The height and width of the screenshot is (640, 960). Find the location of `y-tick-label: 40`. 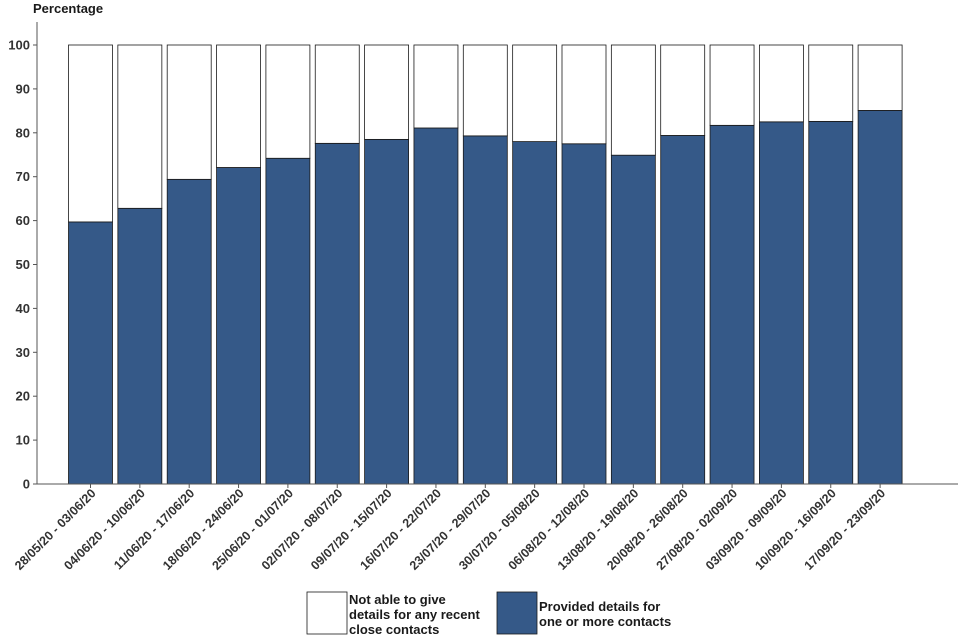

y-tick-label: 40 is located at coordinates (23, 308).